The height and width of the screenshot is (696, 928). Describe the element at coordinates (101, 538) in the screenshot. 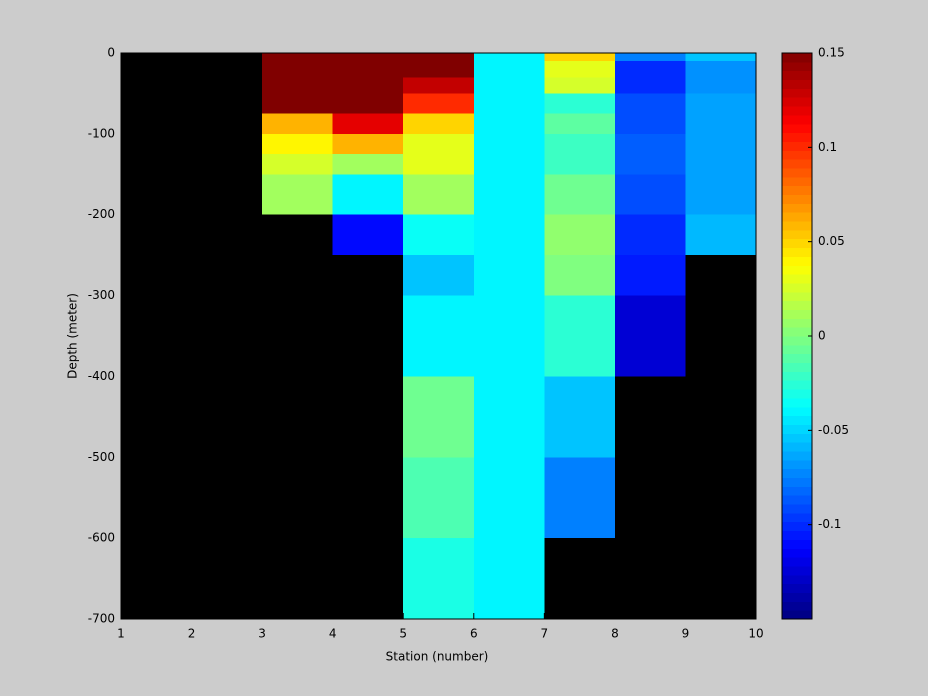

I see `y-tick-label: -600` at that location.